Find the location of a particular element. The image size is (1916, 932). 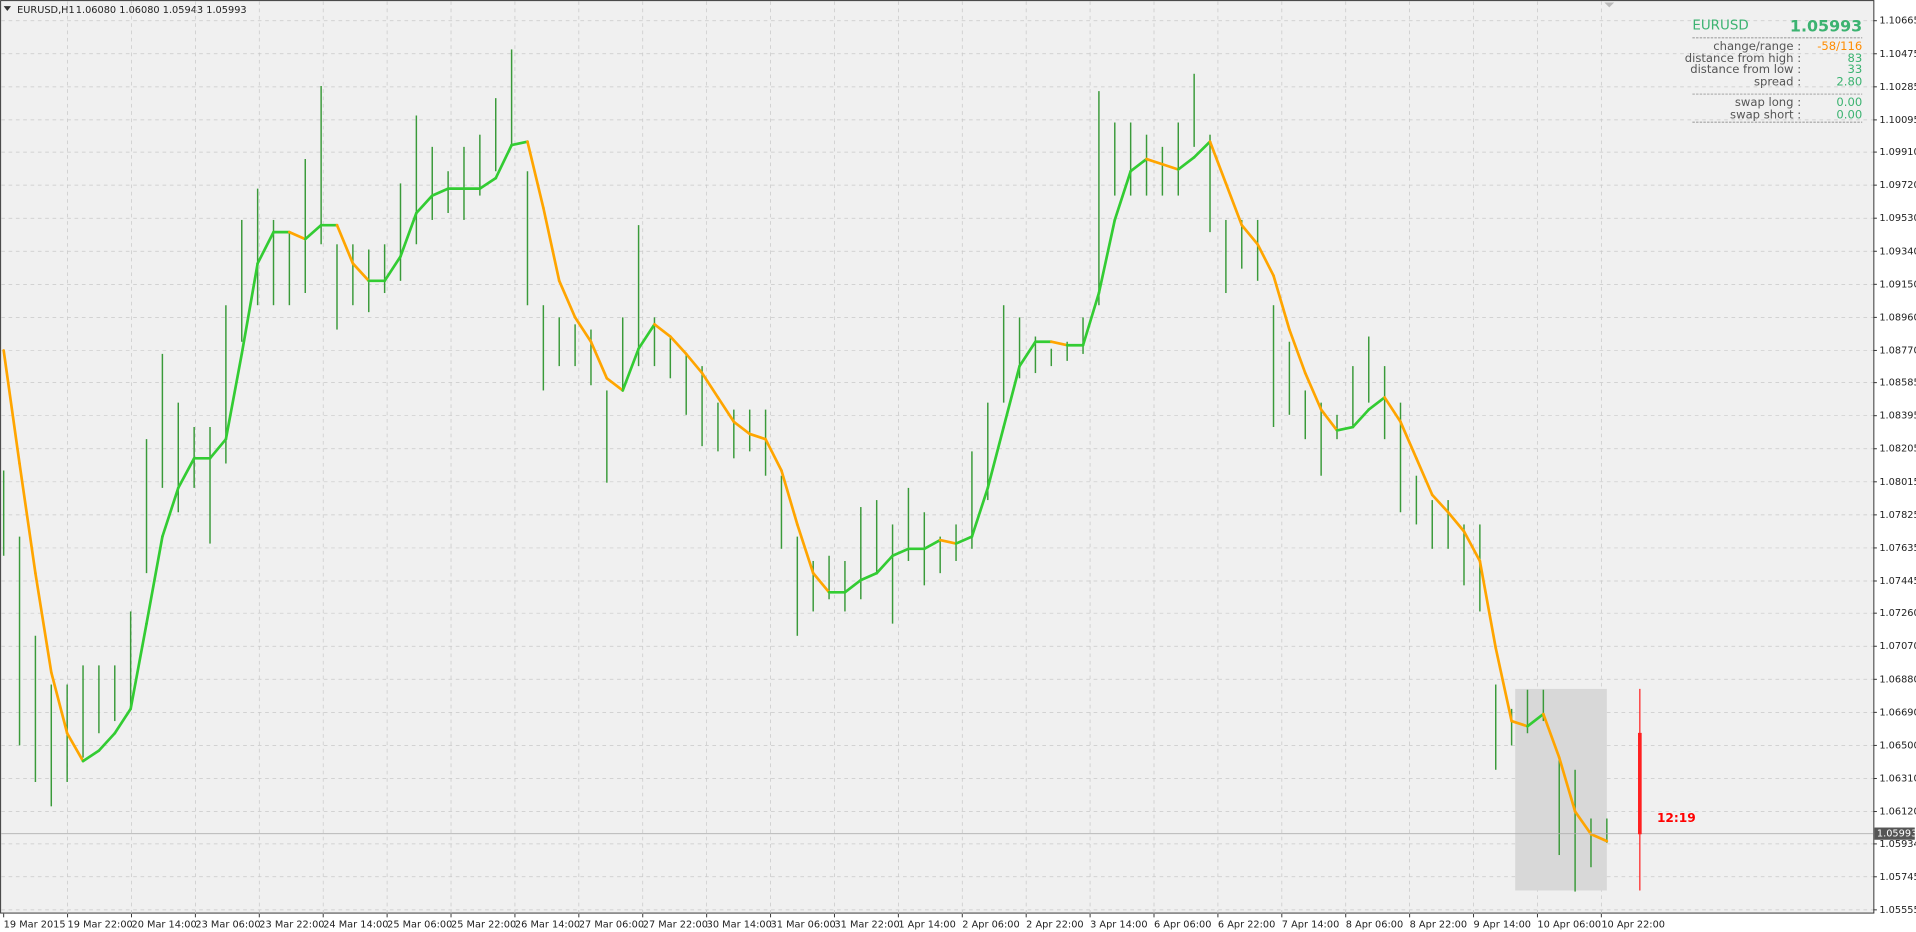

x-tick-label: 10 Apr 22:00 is located at coordinates (1633, 925).